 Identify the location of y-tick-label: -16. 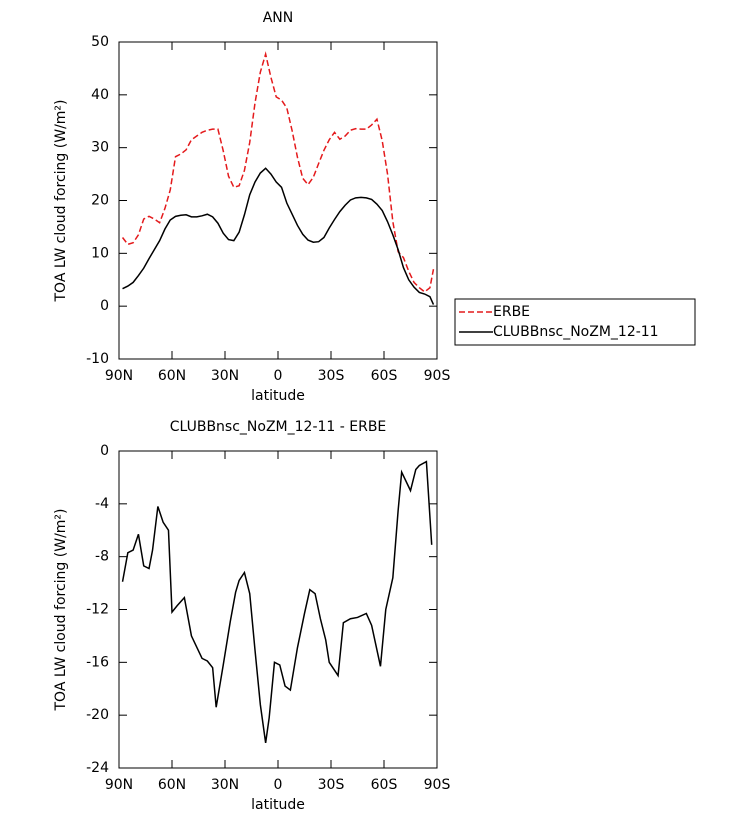
(97, 662).